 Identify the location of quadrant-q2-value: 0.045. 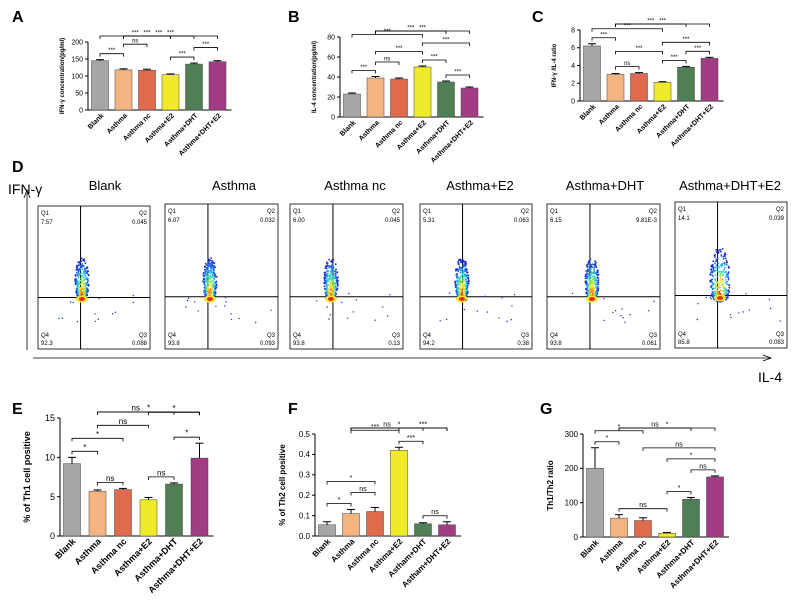
(140, 223).